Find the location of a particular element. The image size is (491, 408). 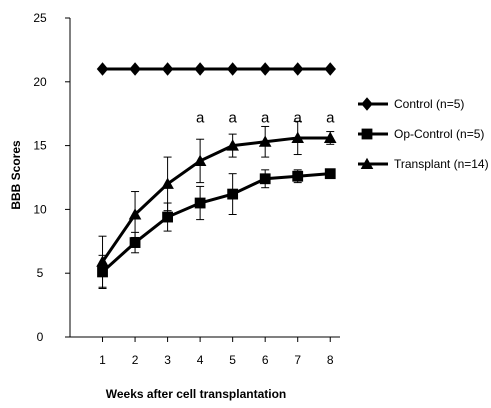

y-axis-title: BBB Scores is located at coordinates (16, 175).